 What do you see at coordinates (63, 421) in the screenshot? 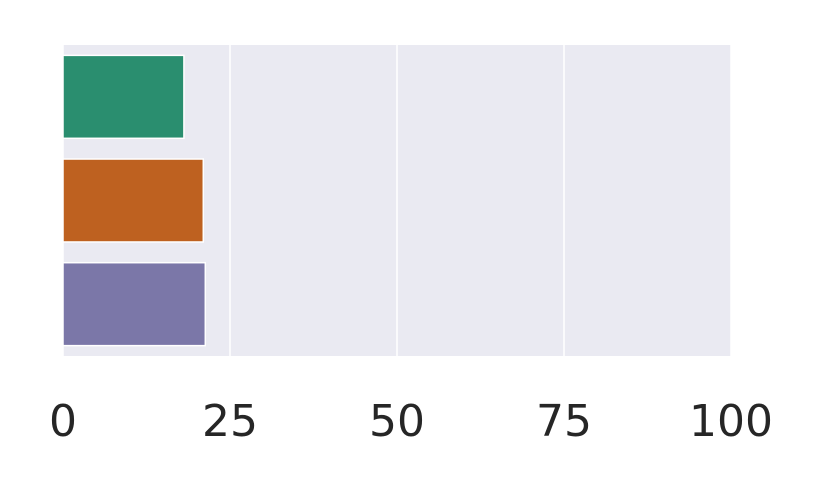
I see `x-tick-label: 0` at bounding box center [63, 421].